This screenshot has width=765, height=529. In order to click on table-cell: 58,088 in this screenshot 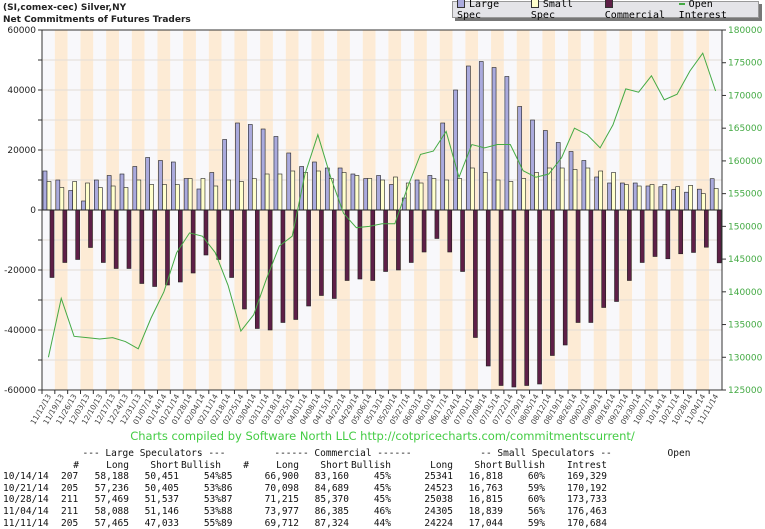, I will do `click(111, 511)`.